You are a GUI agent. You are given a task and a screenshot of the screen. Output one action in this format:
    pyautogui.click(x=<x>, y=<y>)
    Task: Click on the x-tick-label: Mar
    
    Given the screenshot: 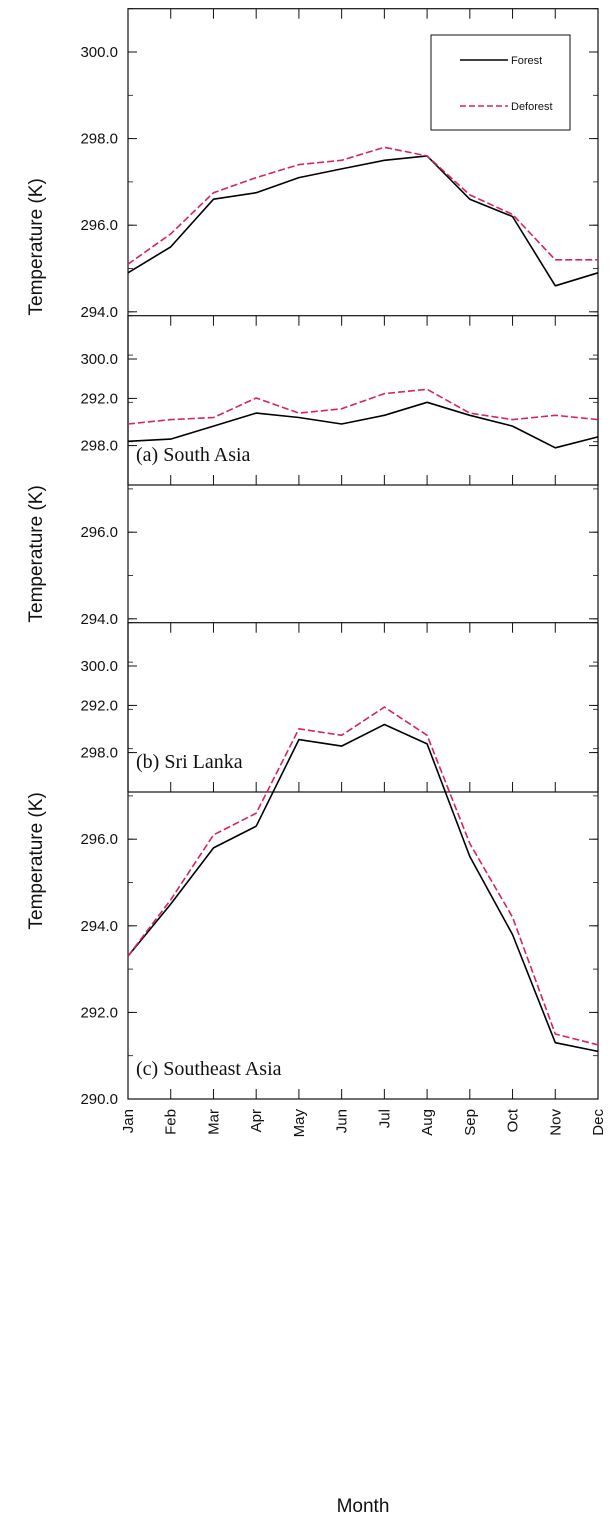 What is the action you would take?
    pyautogui.click(x=213, y=1122)
    